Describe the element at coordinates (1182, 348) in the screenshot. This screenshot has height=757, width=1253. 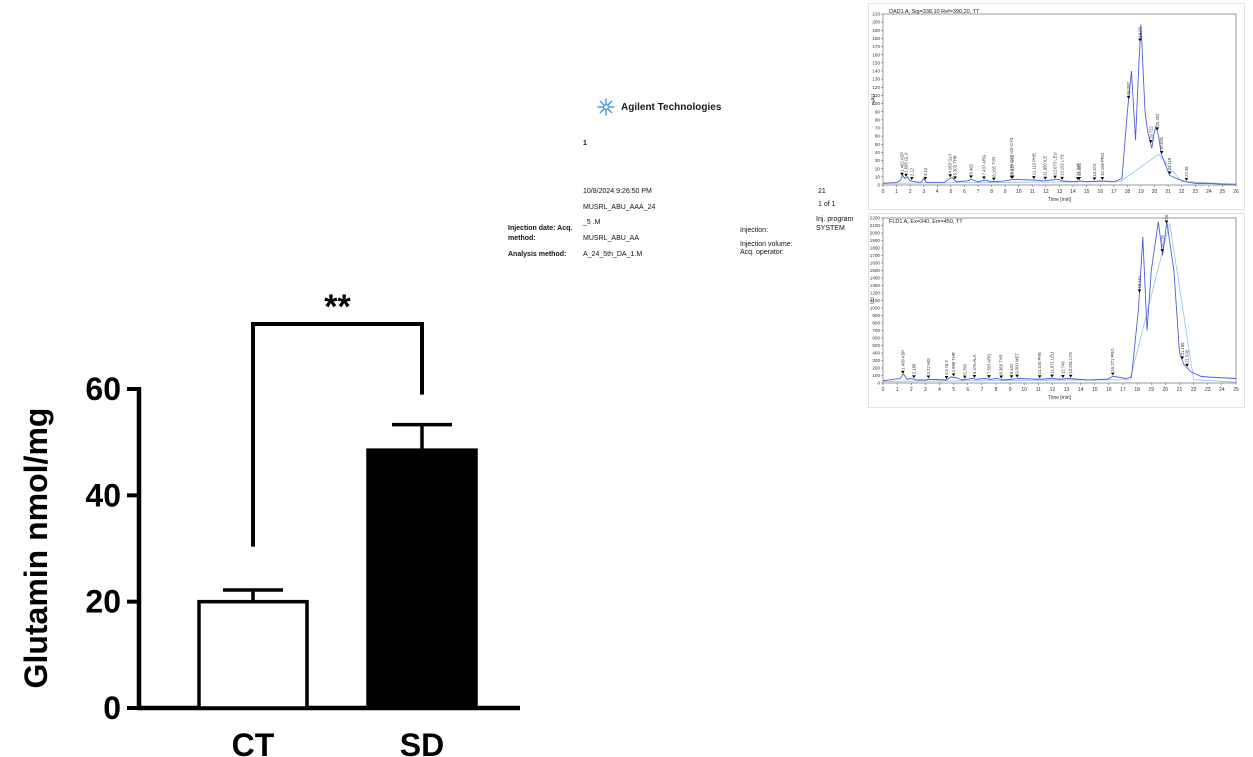
I see `fld-peak-label: 21.195` at that location.